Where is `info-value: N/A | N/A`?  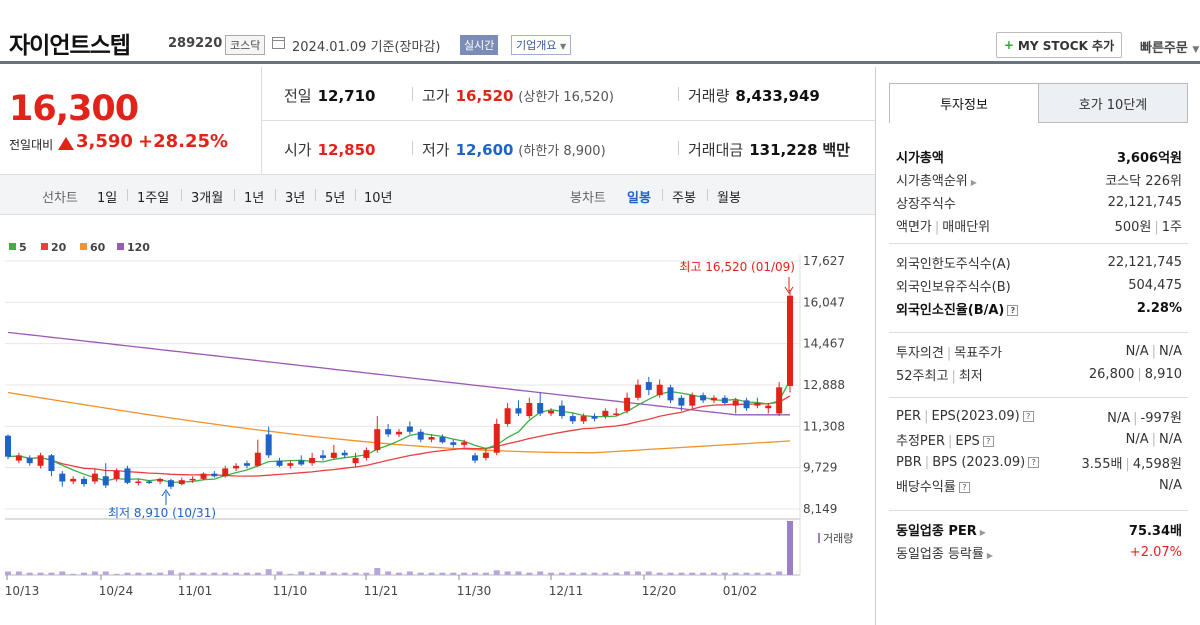
info-value: N/A | N/A is located at coordinates (1153, 439).